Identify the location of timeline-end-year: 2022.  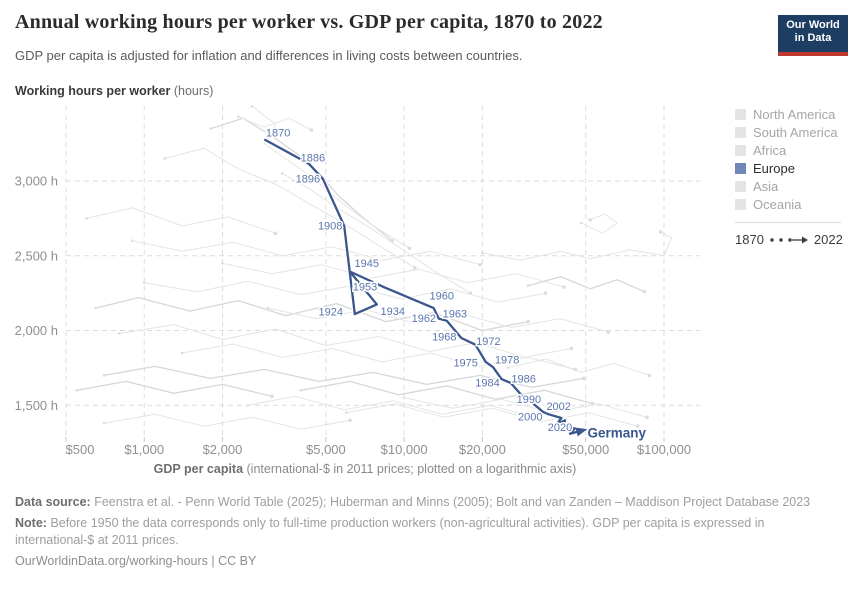
(828, 239).